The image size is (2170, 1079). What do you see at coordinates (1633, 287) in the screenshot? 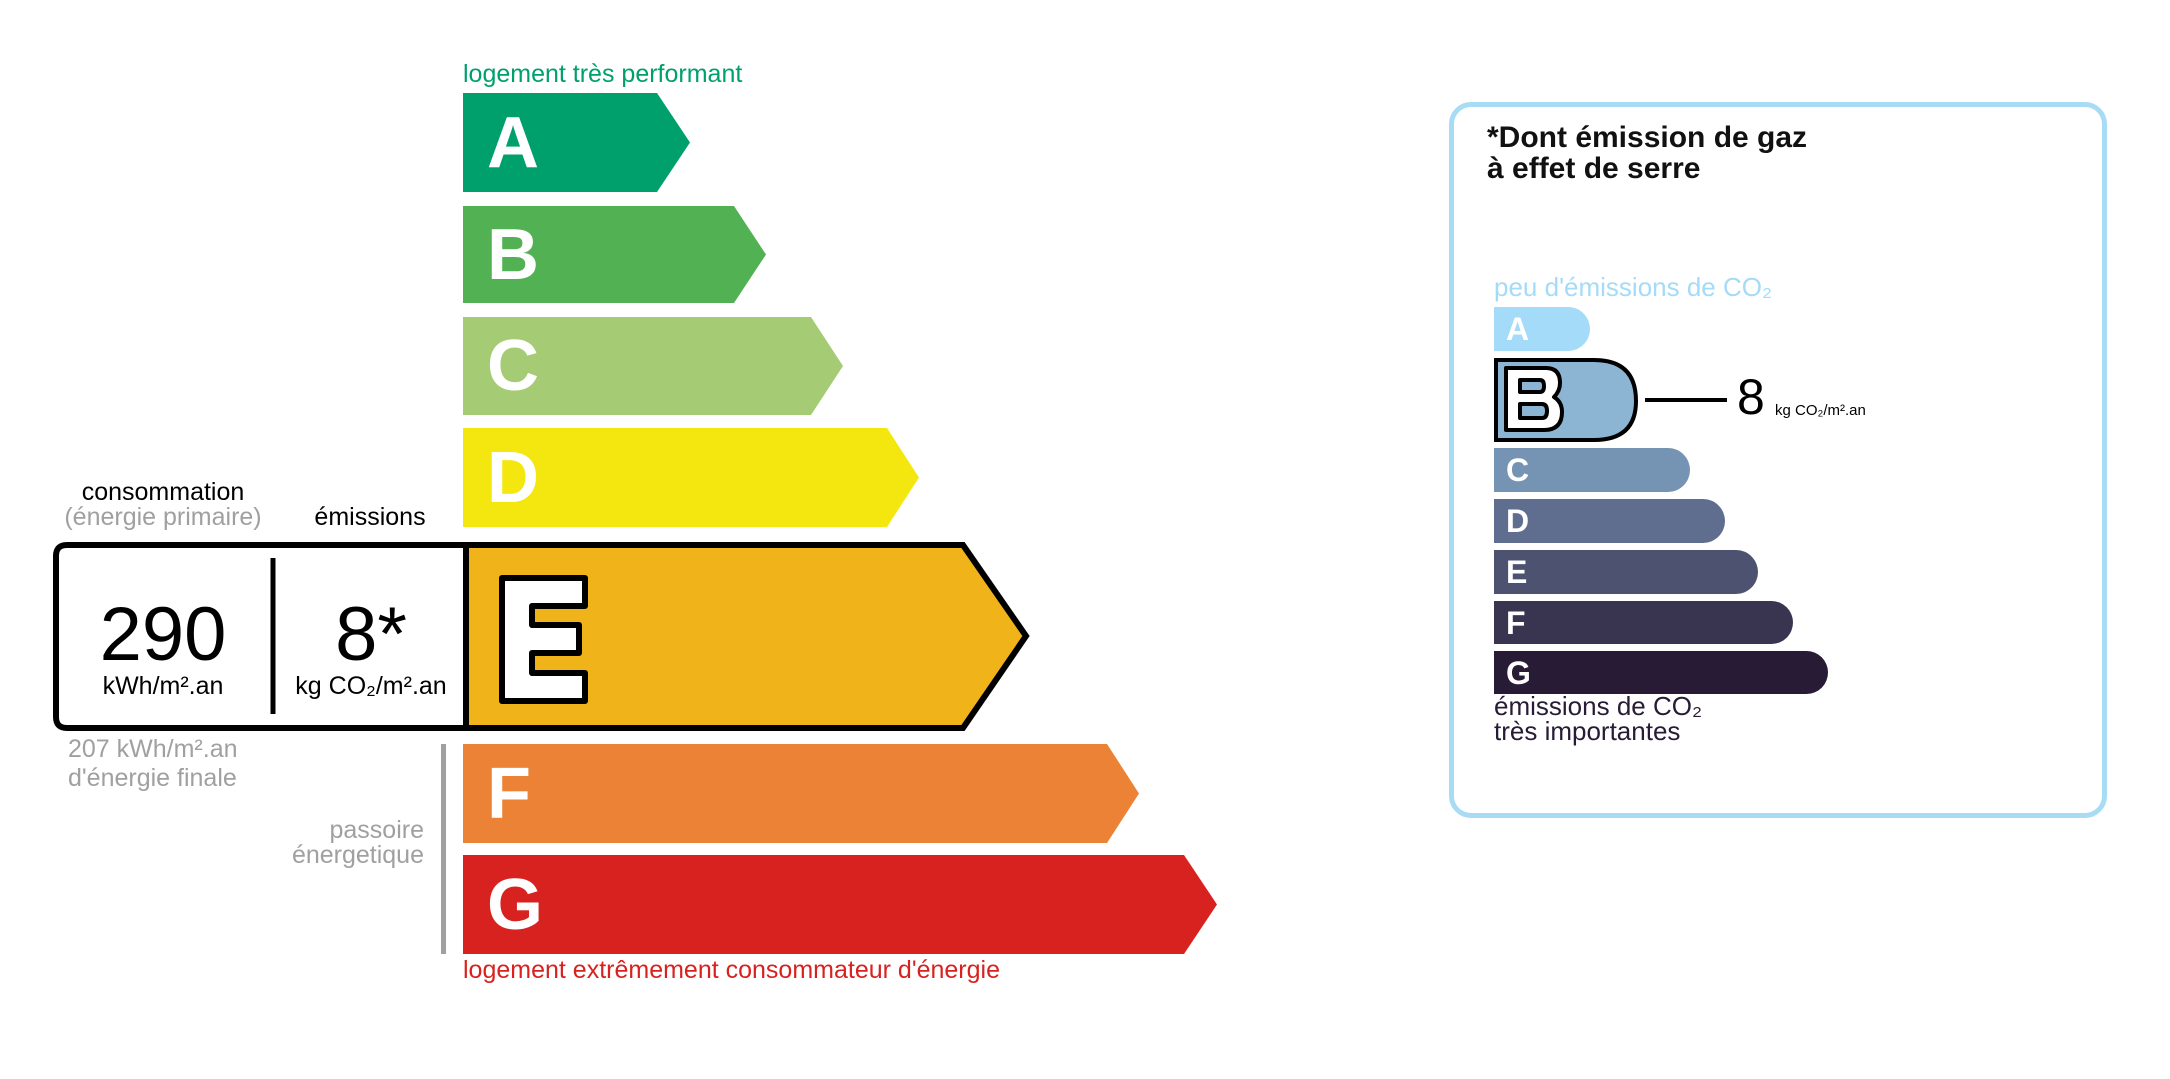
I see `ges-top-label: peu d'émissions de CO₂` at bounding box center [1633, 287].